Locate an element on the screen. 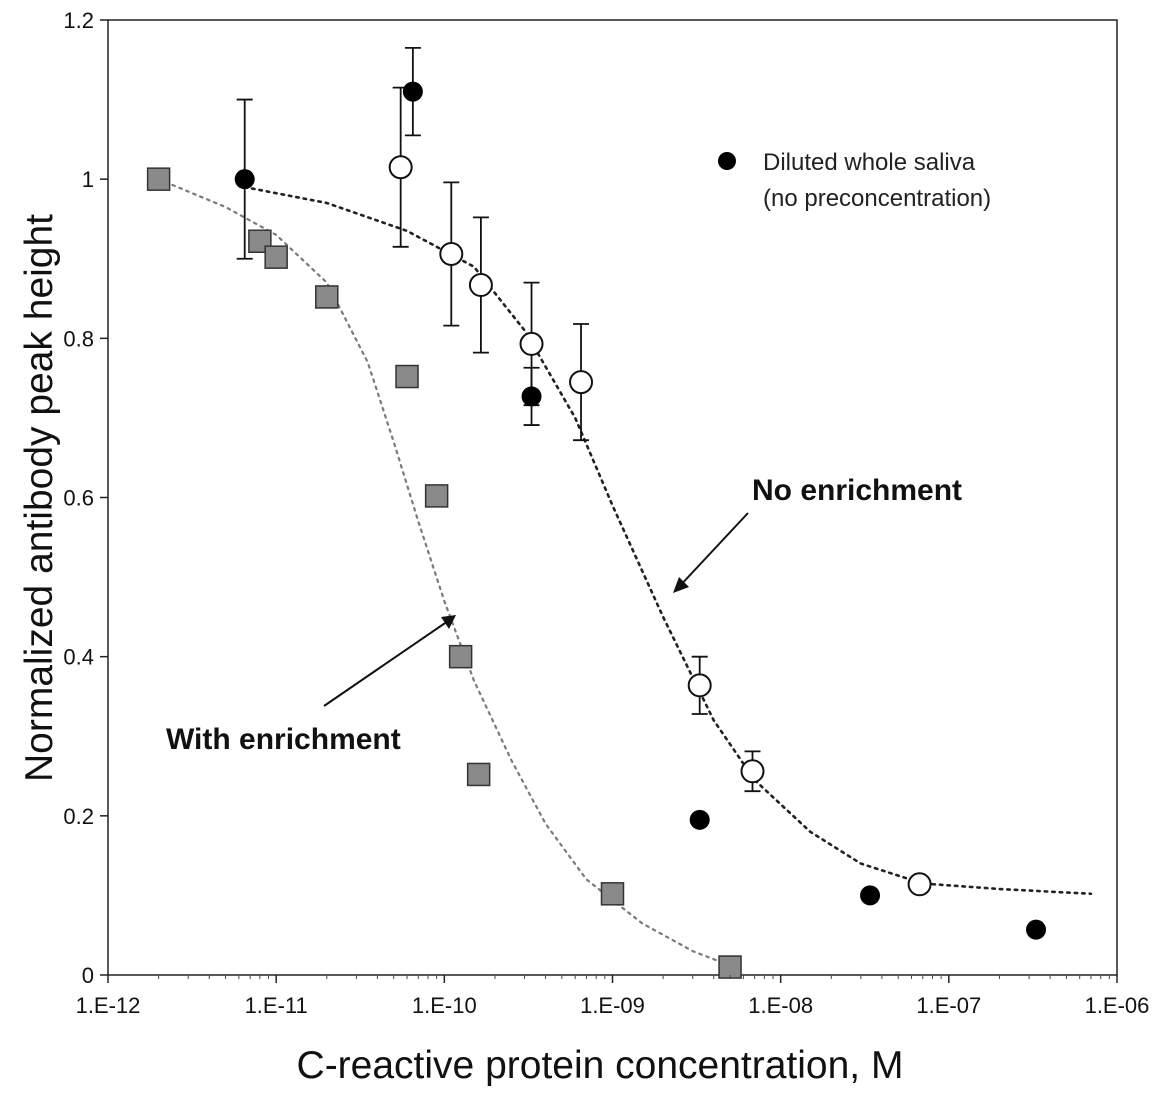 The height and width of the screenshot is (1093, 1157). x-tick-label: 1.E-09 is located at coordinates (612, 1005).